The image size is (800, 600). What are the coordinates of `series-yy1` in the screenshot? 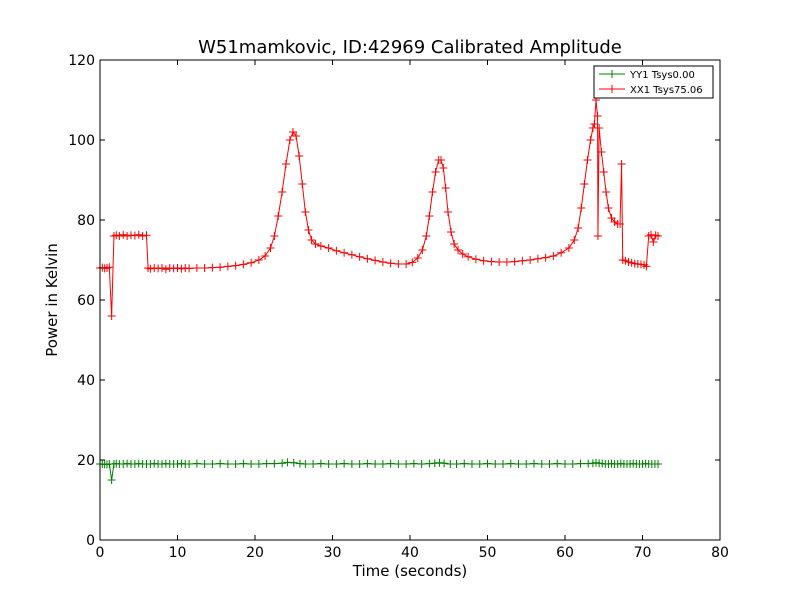 It's located at (379, 471).